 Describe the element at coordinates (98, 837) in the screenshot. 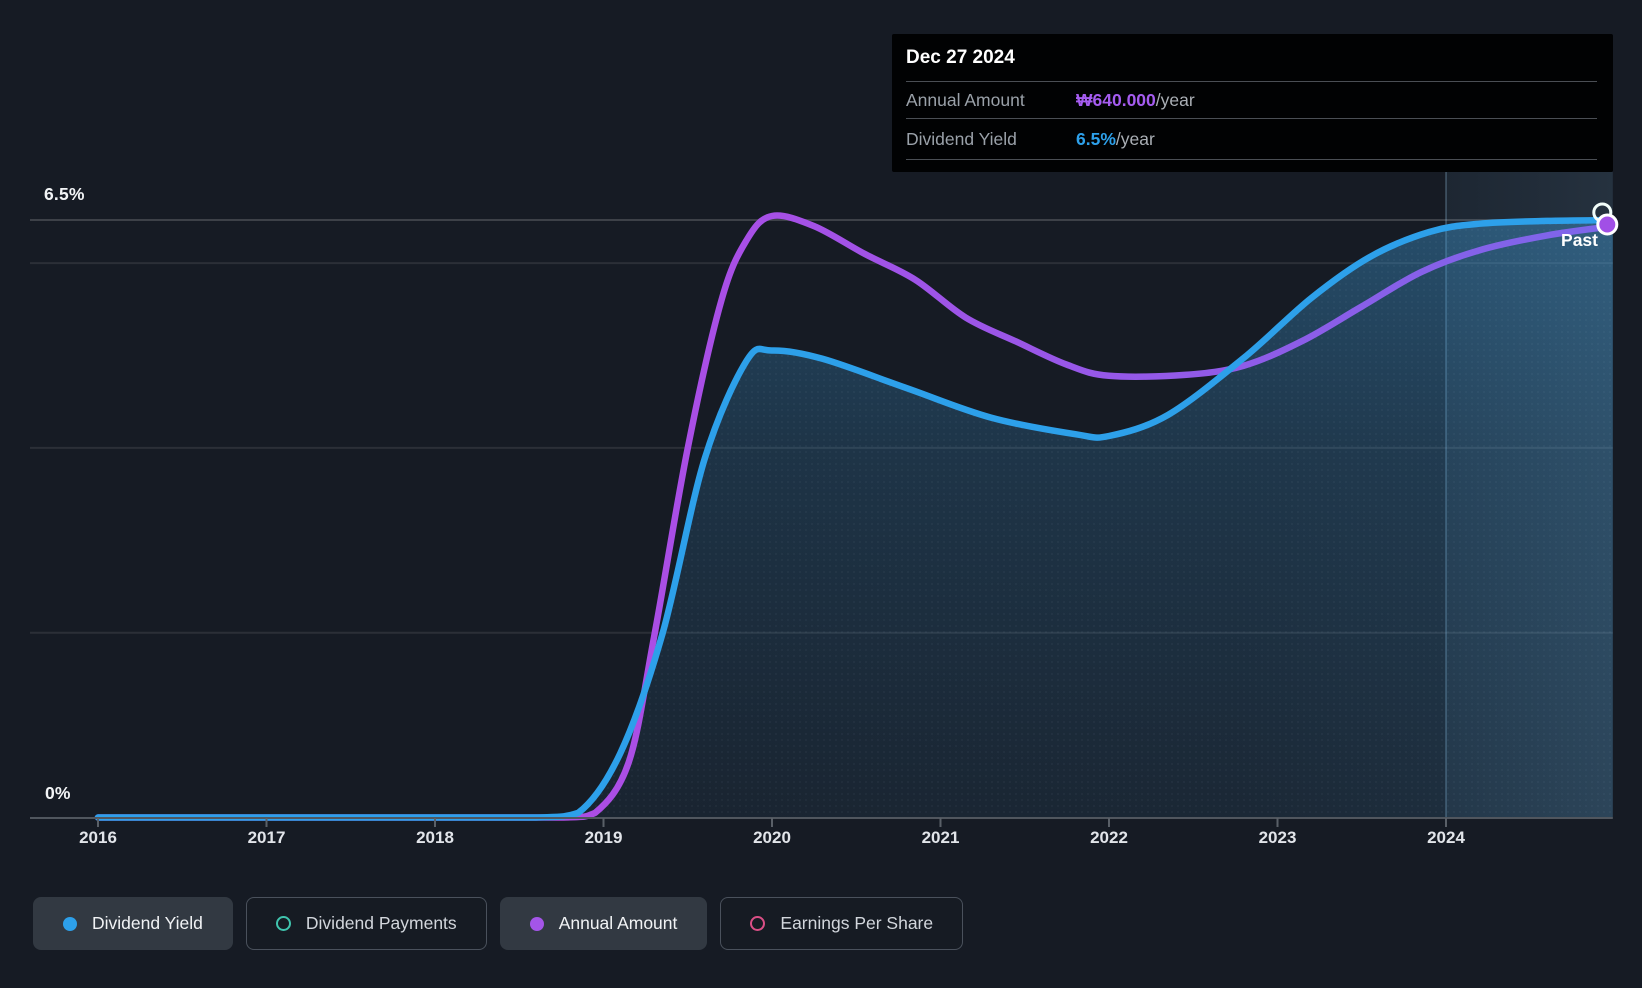

I see `x-axis-label: 2016` at that location.